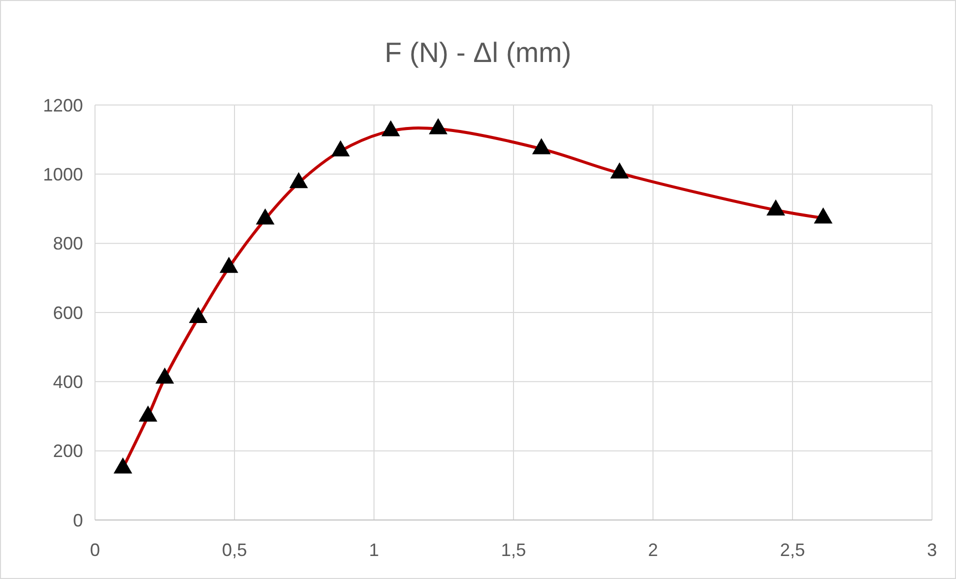 The image size is (956, 579). I want to click on x-tick-label: 0,5, so click(235, 550).